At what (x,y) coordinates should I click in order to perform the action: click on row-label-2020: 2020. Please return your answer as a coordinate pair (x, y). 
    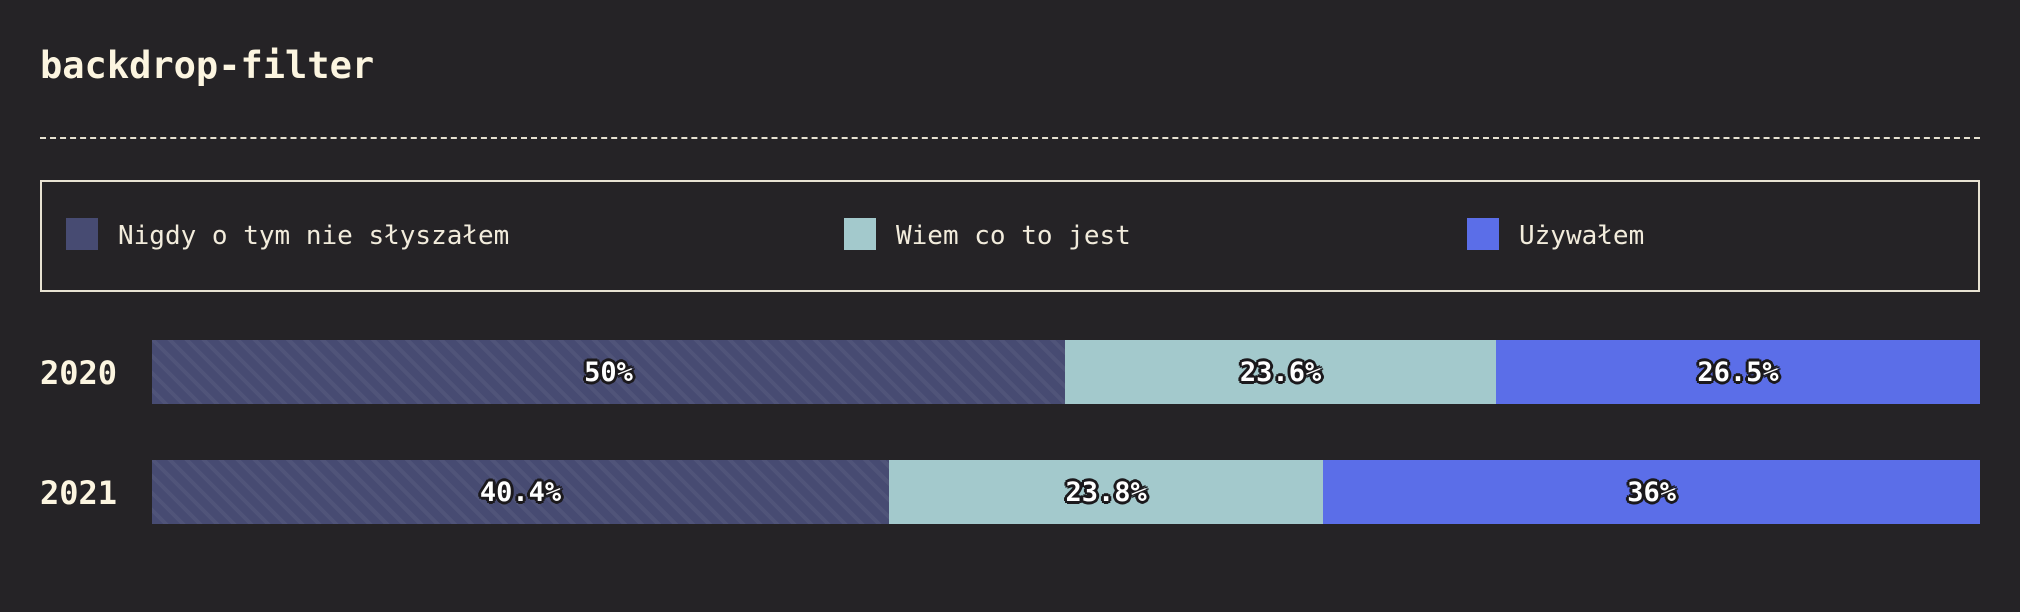
    Looking at the image, I should click on (78, 373).